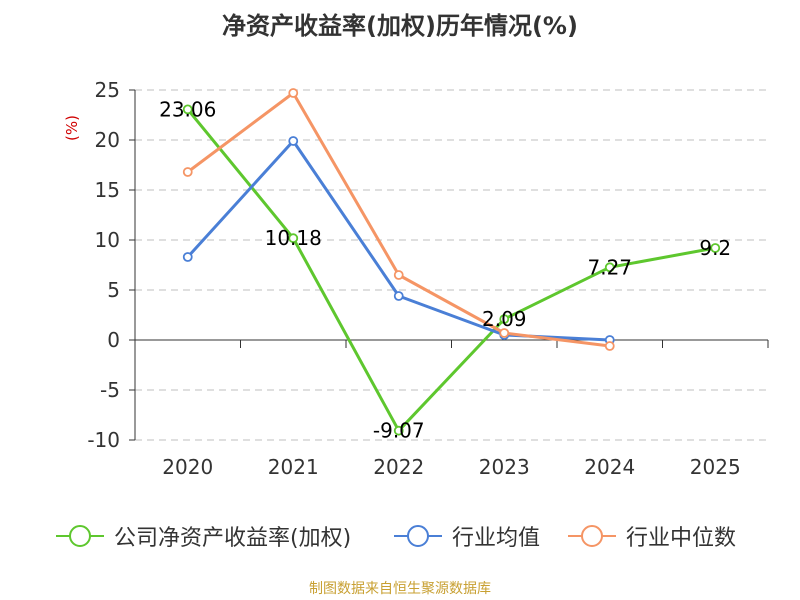 This screenshot has width=800, height=600. I want to click on data-label: 23.06, so click(187, 109).